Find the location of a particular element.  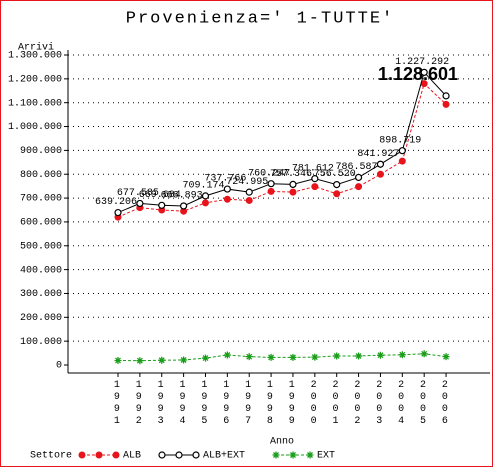

legend-title: Settore is located at coordinates (51, 456).